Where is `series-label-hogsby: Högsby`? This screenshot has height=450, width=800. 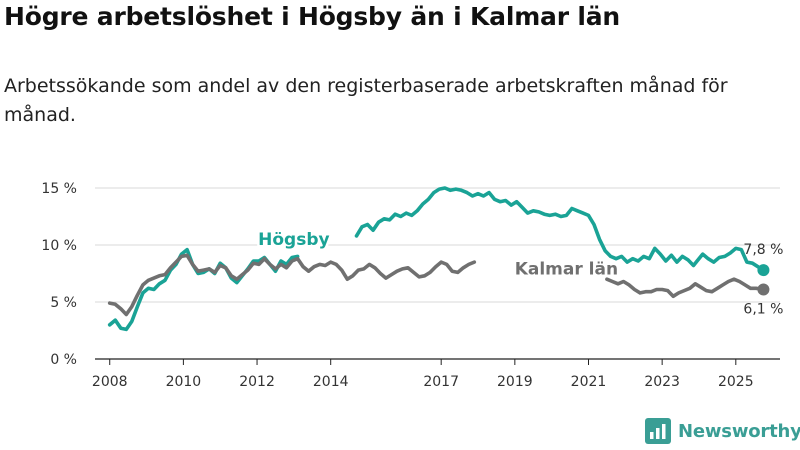 series-label-hogsby: Högsby is located at coordinates (293, 240).